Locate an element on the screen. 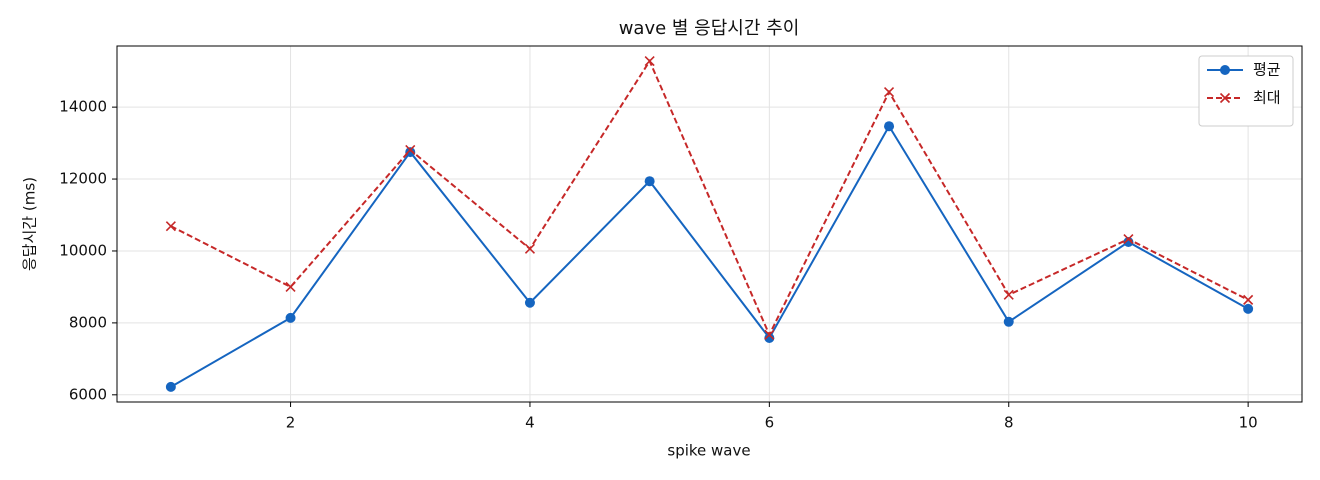 This screenshot has width=1320, height=480. x-tick-label: 2 is located at coordinates (291, 423).